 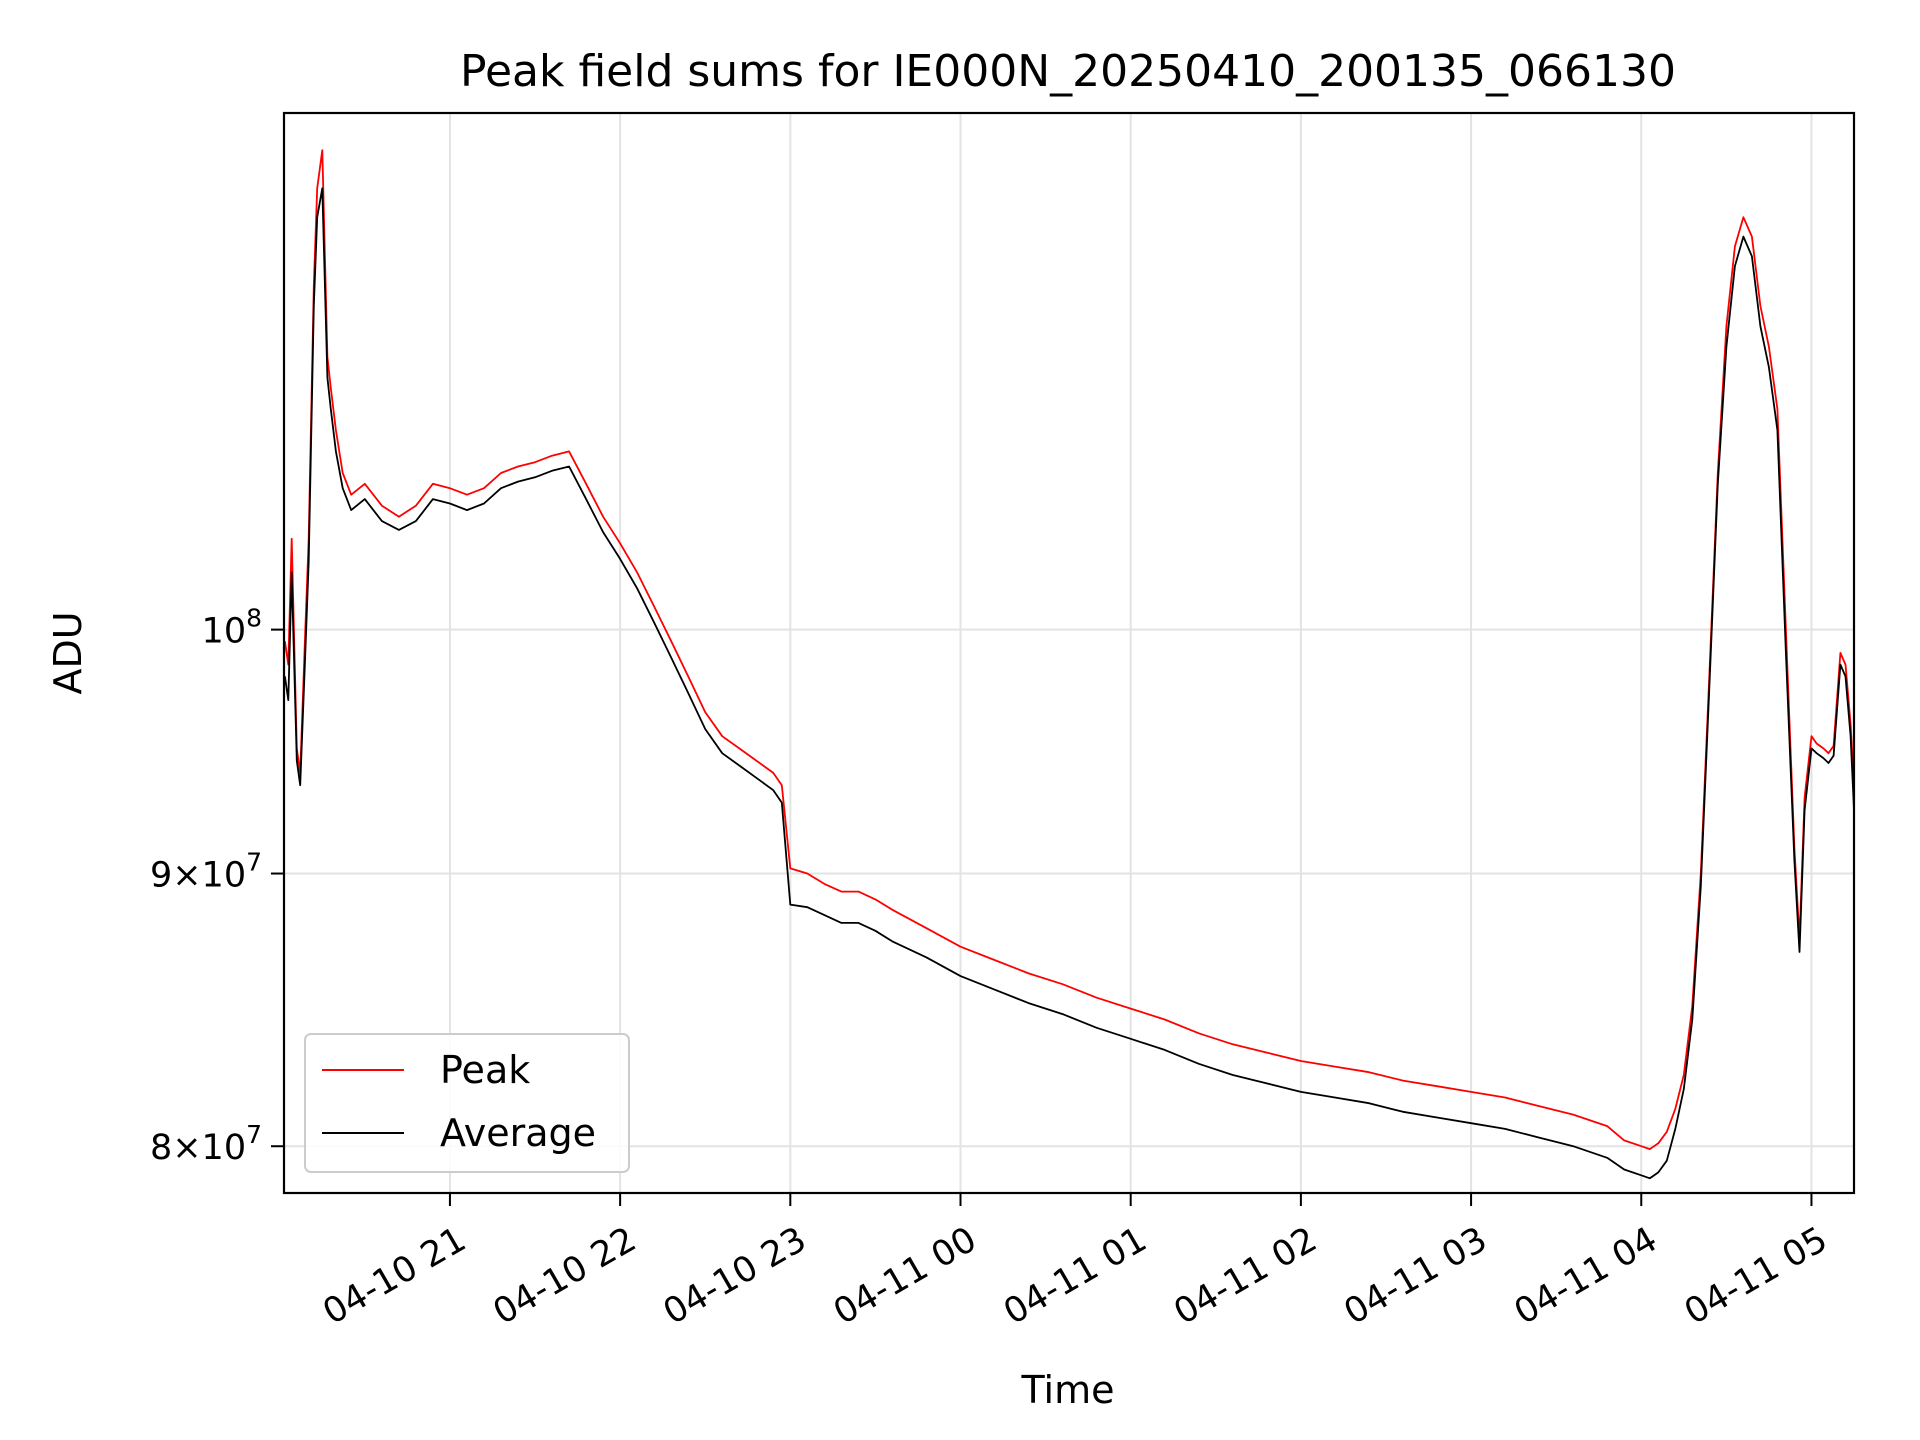 What do you see at coordinates (206, 1144) in the screenshot?
I see `y-tick-label: 8×107` at bounding box center [206, 1144].